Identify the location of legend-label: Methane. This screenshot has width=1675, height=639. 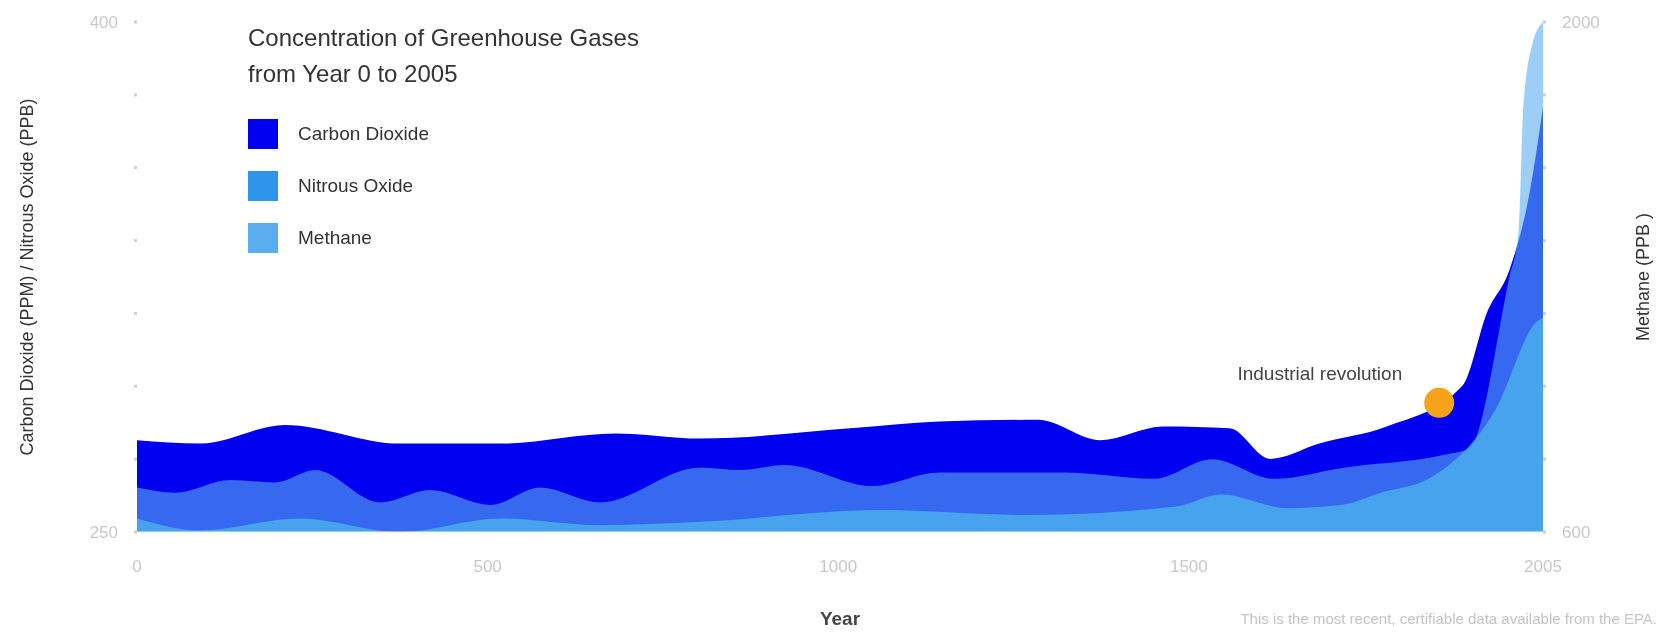
(335, 238).